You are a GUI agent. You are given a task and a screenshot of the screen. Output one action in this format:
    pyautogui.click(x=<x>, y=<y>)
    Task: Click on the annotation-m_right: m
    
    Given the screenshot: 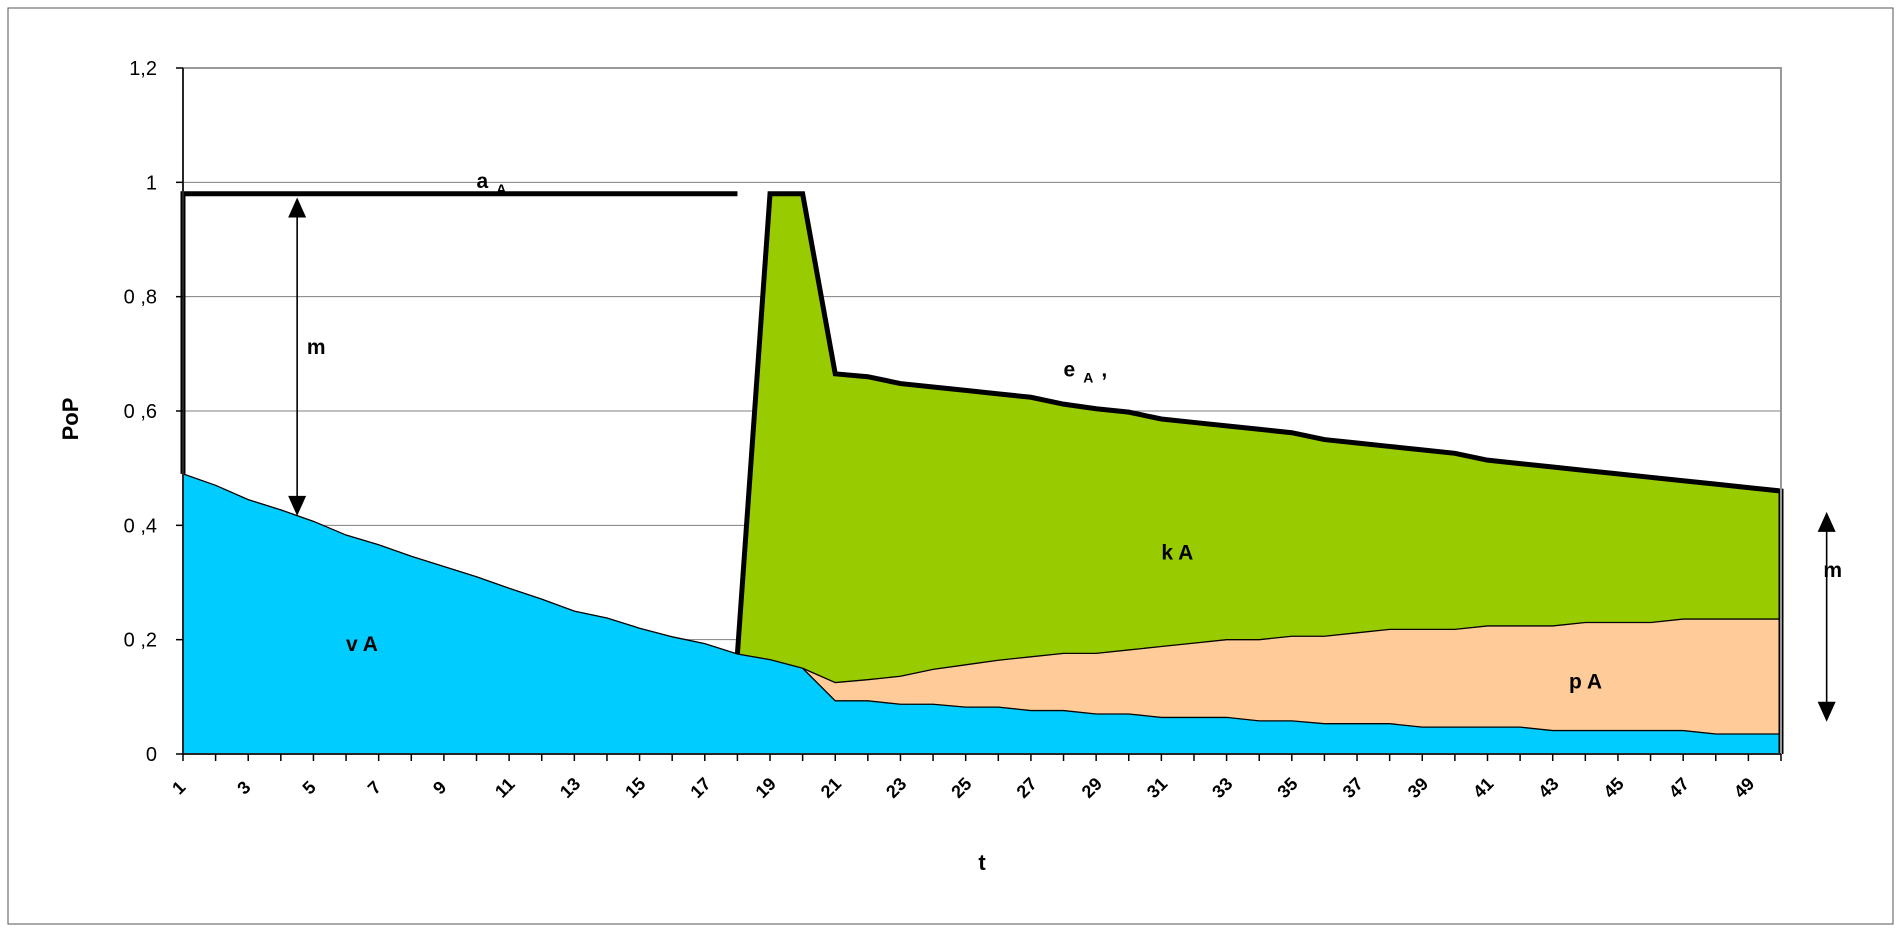 What is the action you would take?
    pyautogui.click(x=1832, y=570)
    